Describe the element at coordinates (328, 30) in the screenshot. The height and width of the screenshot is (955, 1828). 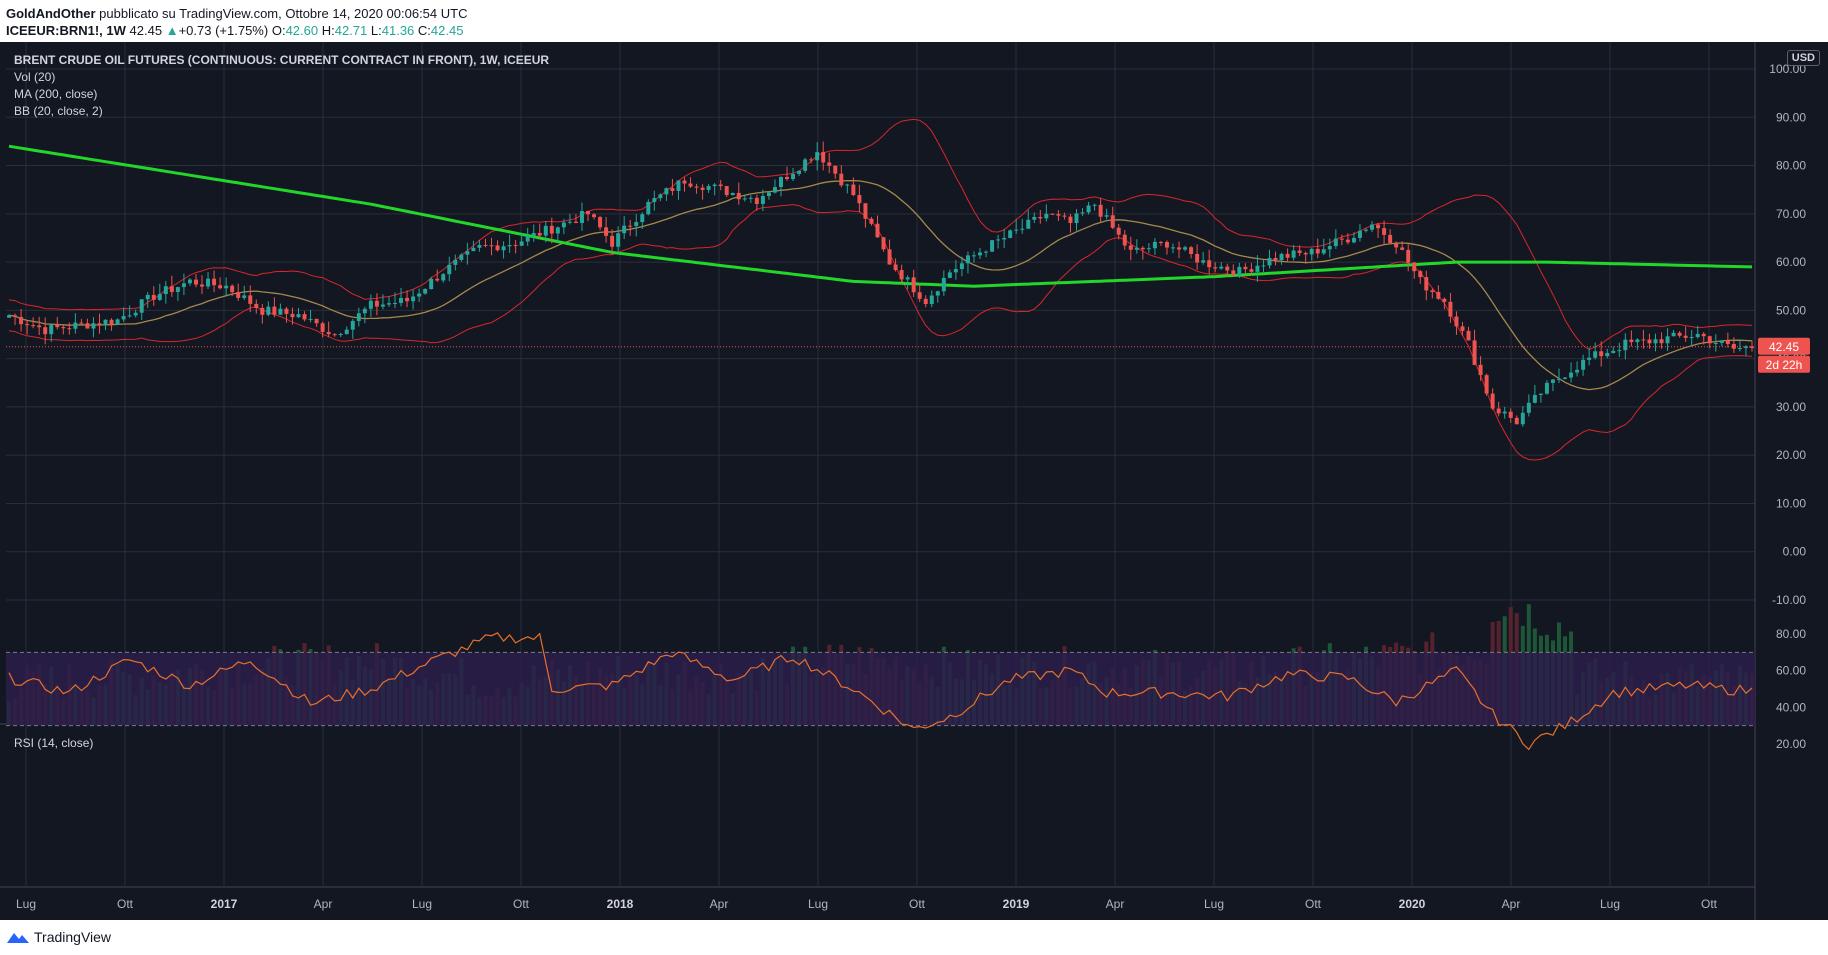
I see `high-label: H:` at that location.